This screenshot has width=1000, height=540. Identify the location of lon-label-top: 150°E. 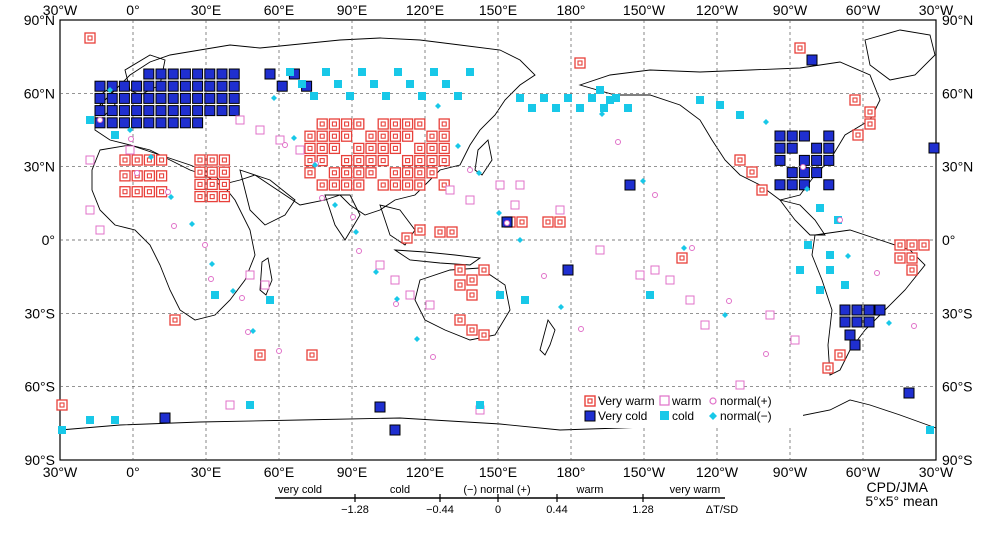
(498, 10).